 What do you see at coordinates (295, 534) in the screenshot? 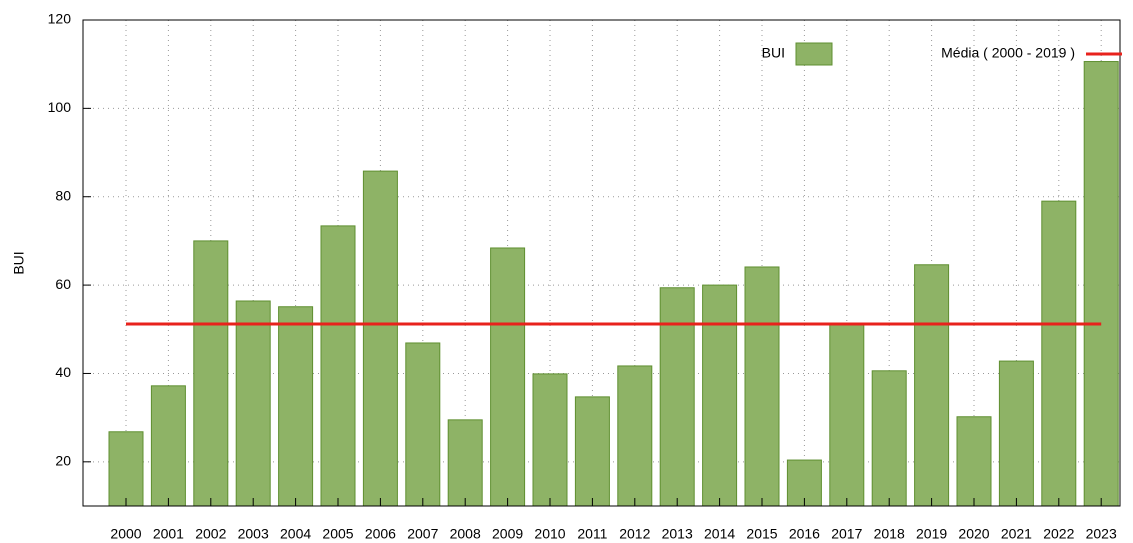
I see `x-tick-label: 2004` at bounding box center [295, 534].